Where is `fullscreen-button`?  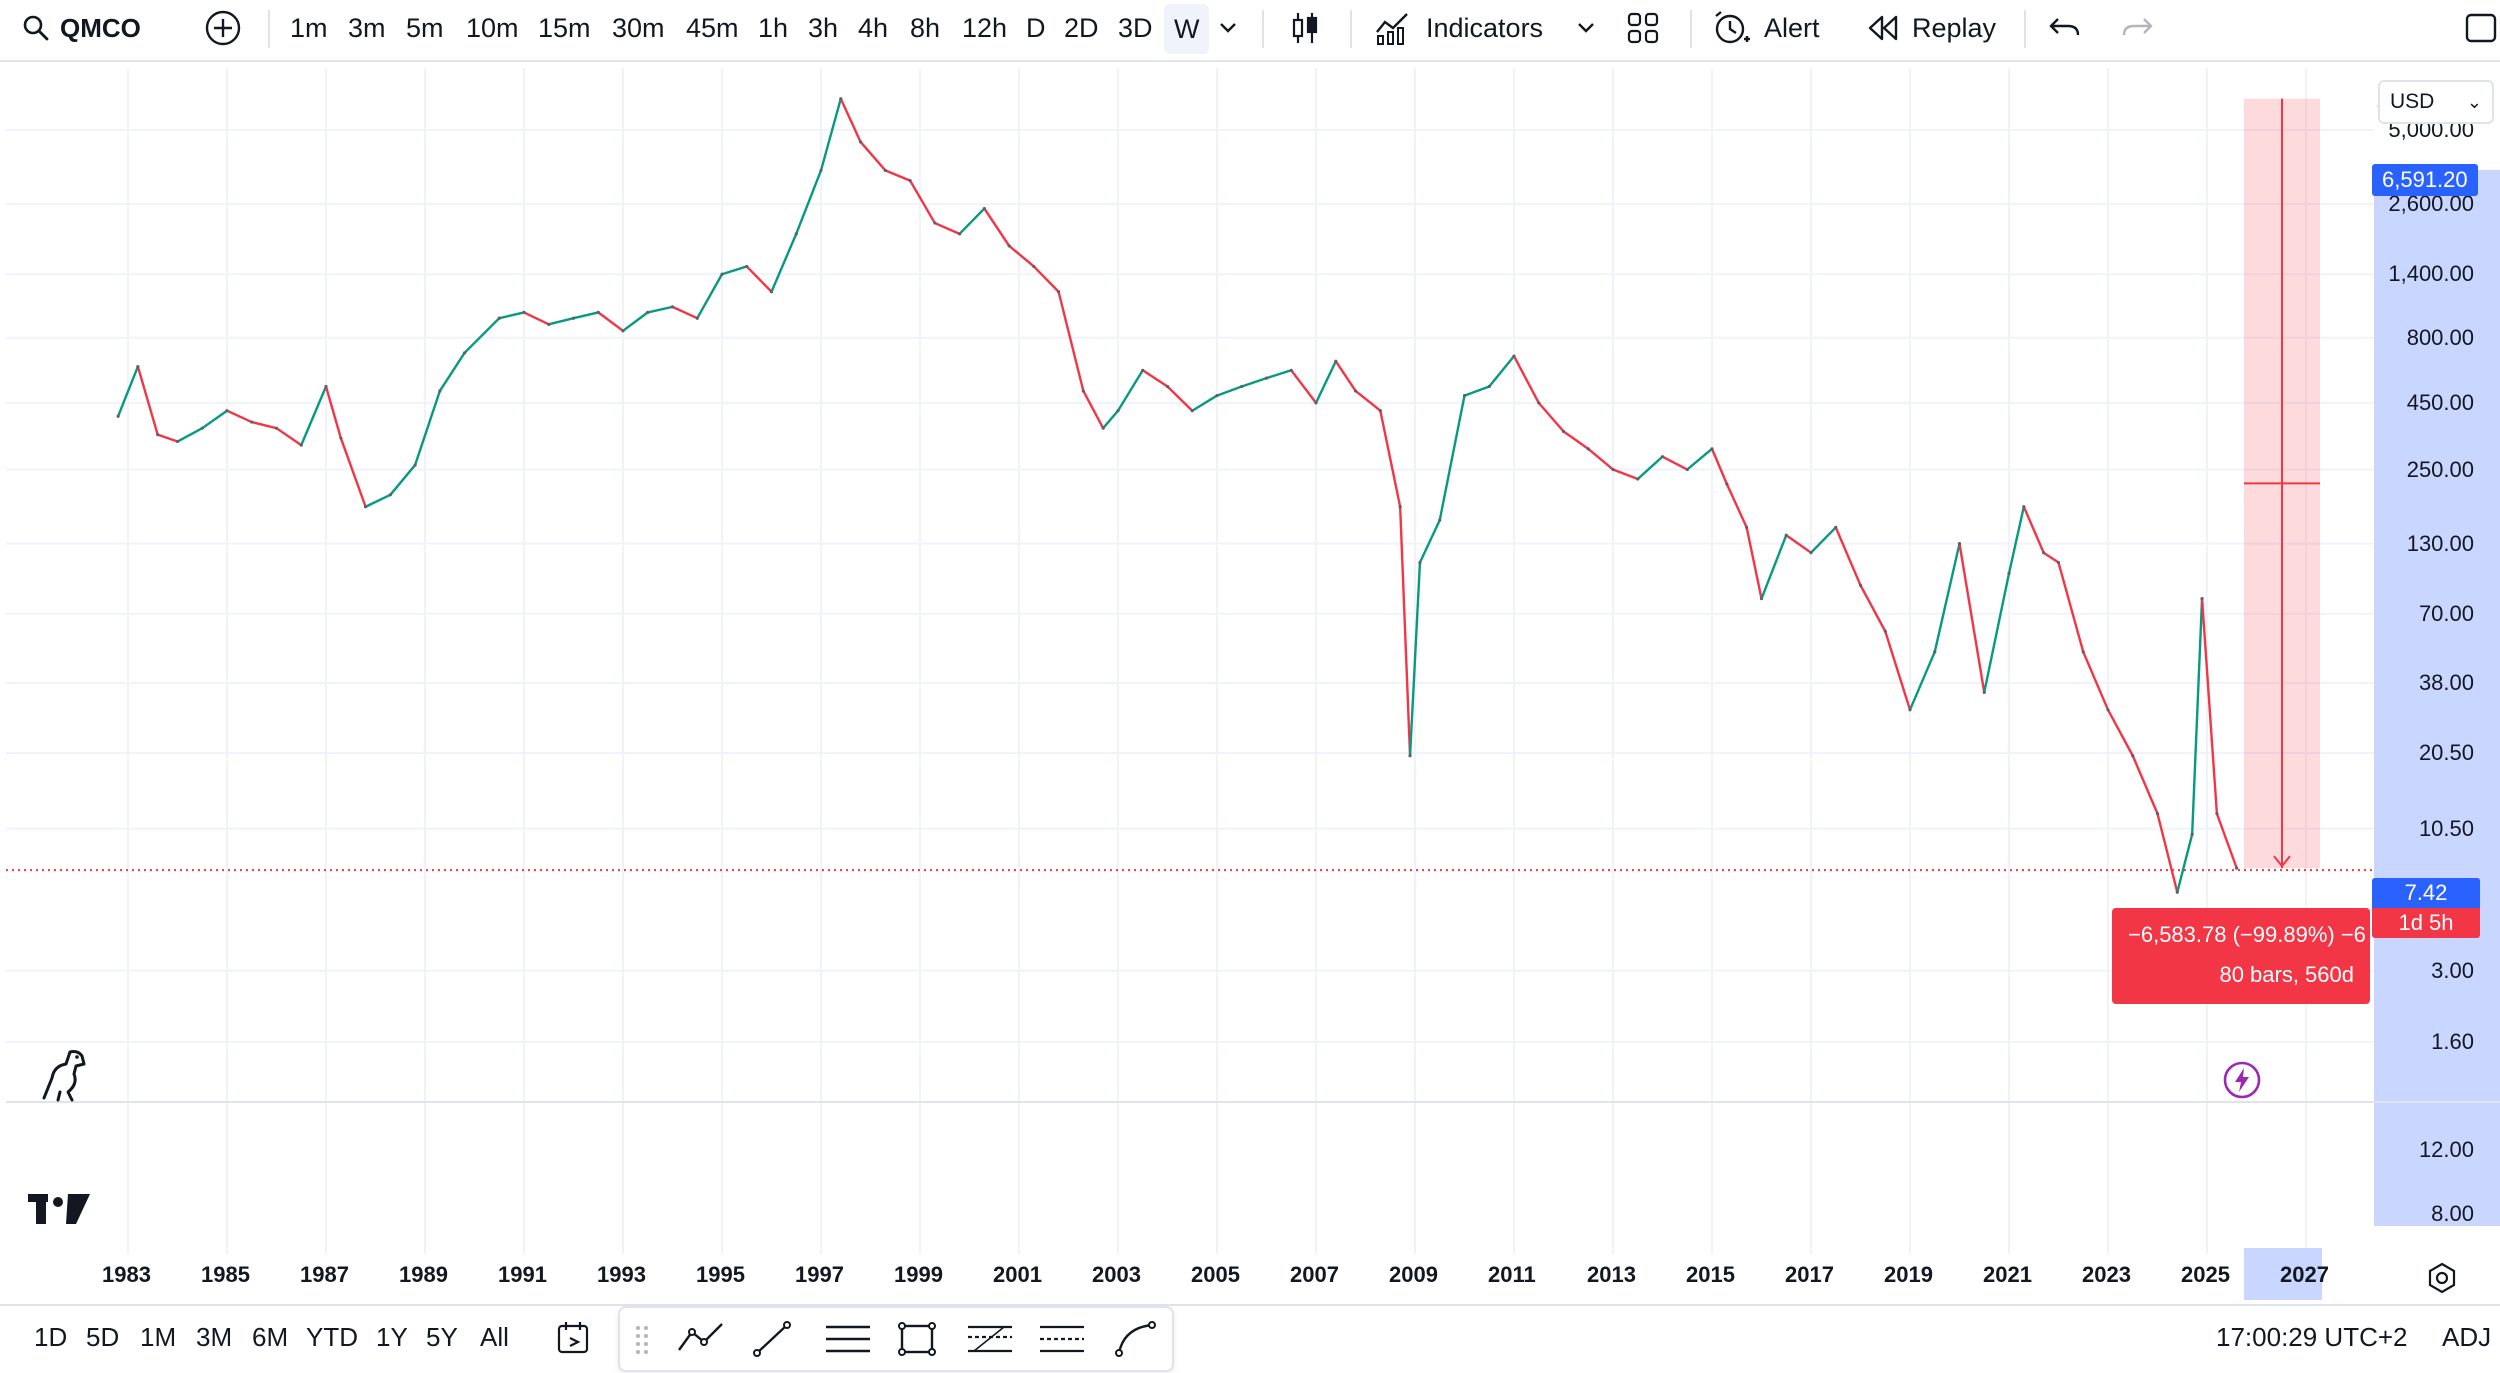
fullscreen-button is located at coordinates (2481, 28).